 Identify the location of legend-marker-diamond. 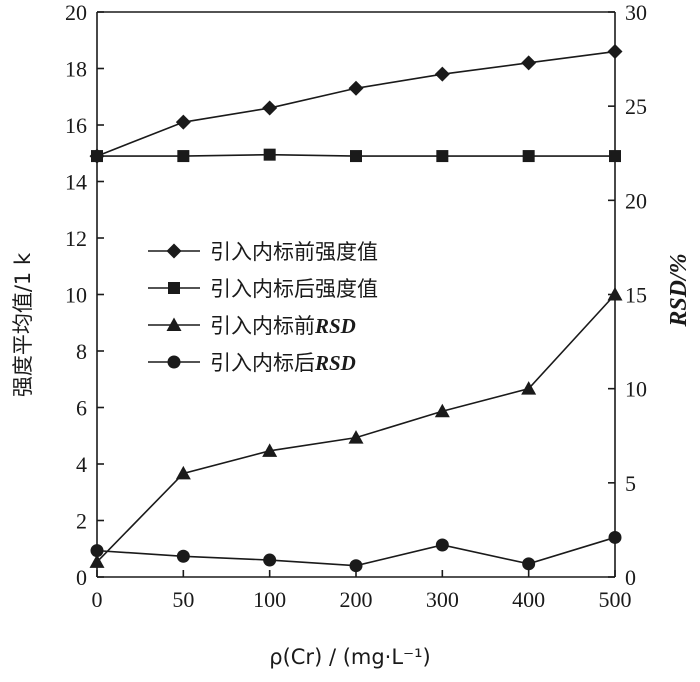
(174, 251).